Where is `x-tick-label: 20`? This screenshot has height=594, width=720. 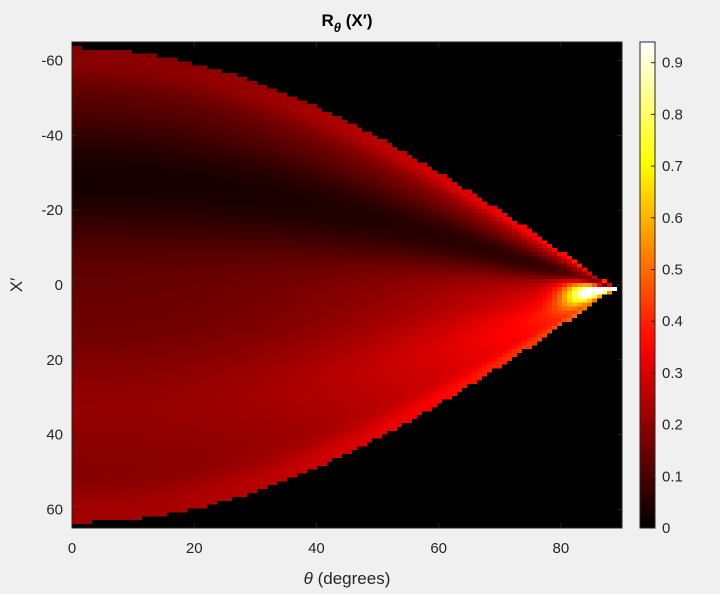 x-tick-label: 20 is located at coordinates (194, 548).